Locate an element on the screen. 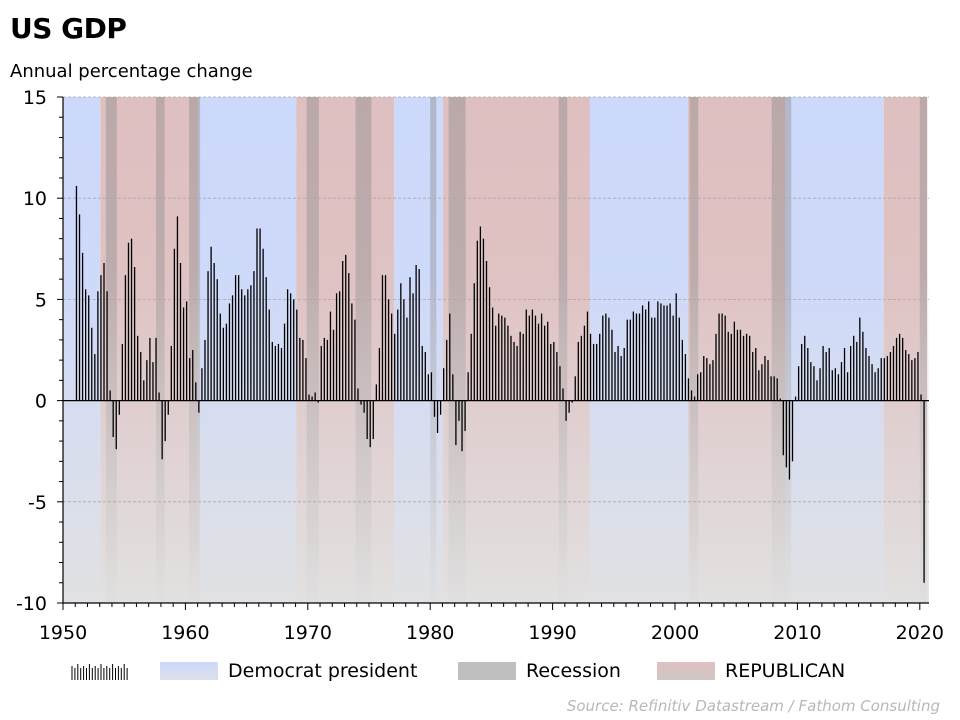 Image resolution: width=960 pixels, height=720 pixels. x-tick-label: 1960 is located at coordinates (185, 633).